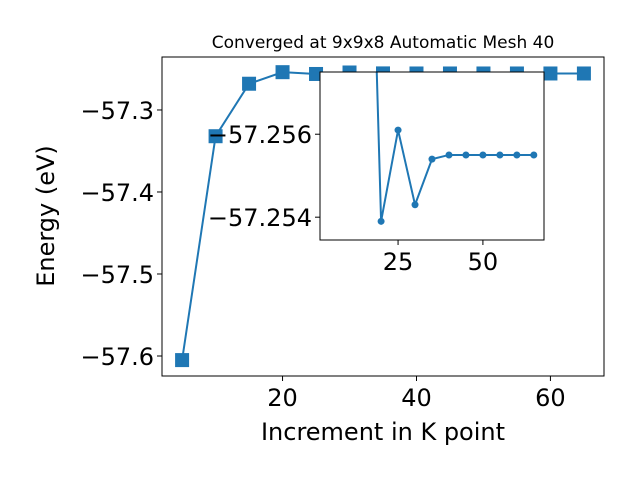  Describe the element at coordinates (117, 357) in the screenshot. I see `y-tick-label: −57.6` at that location.